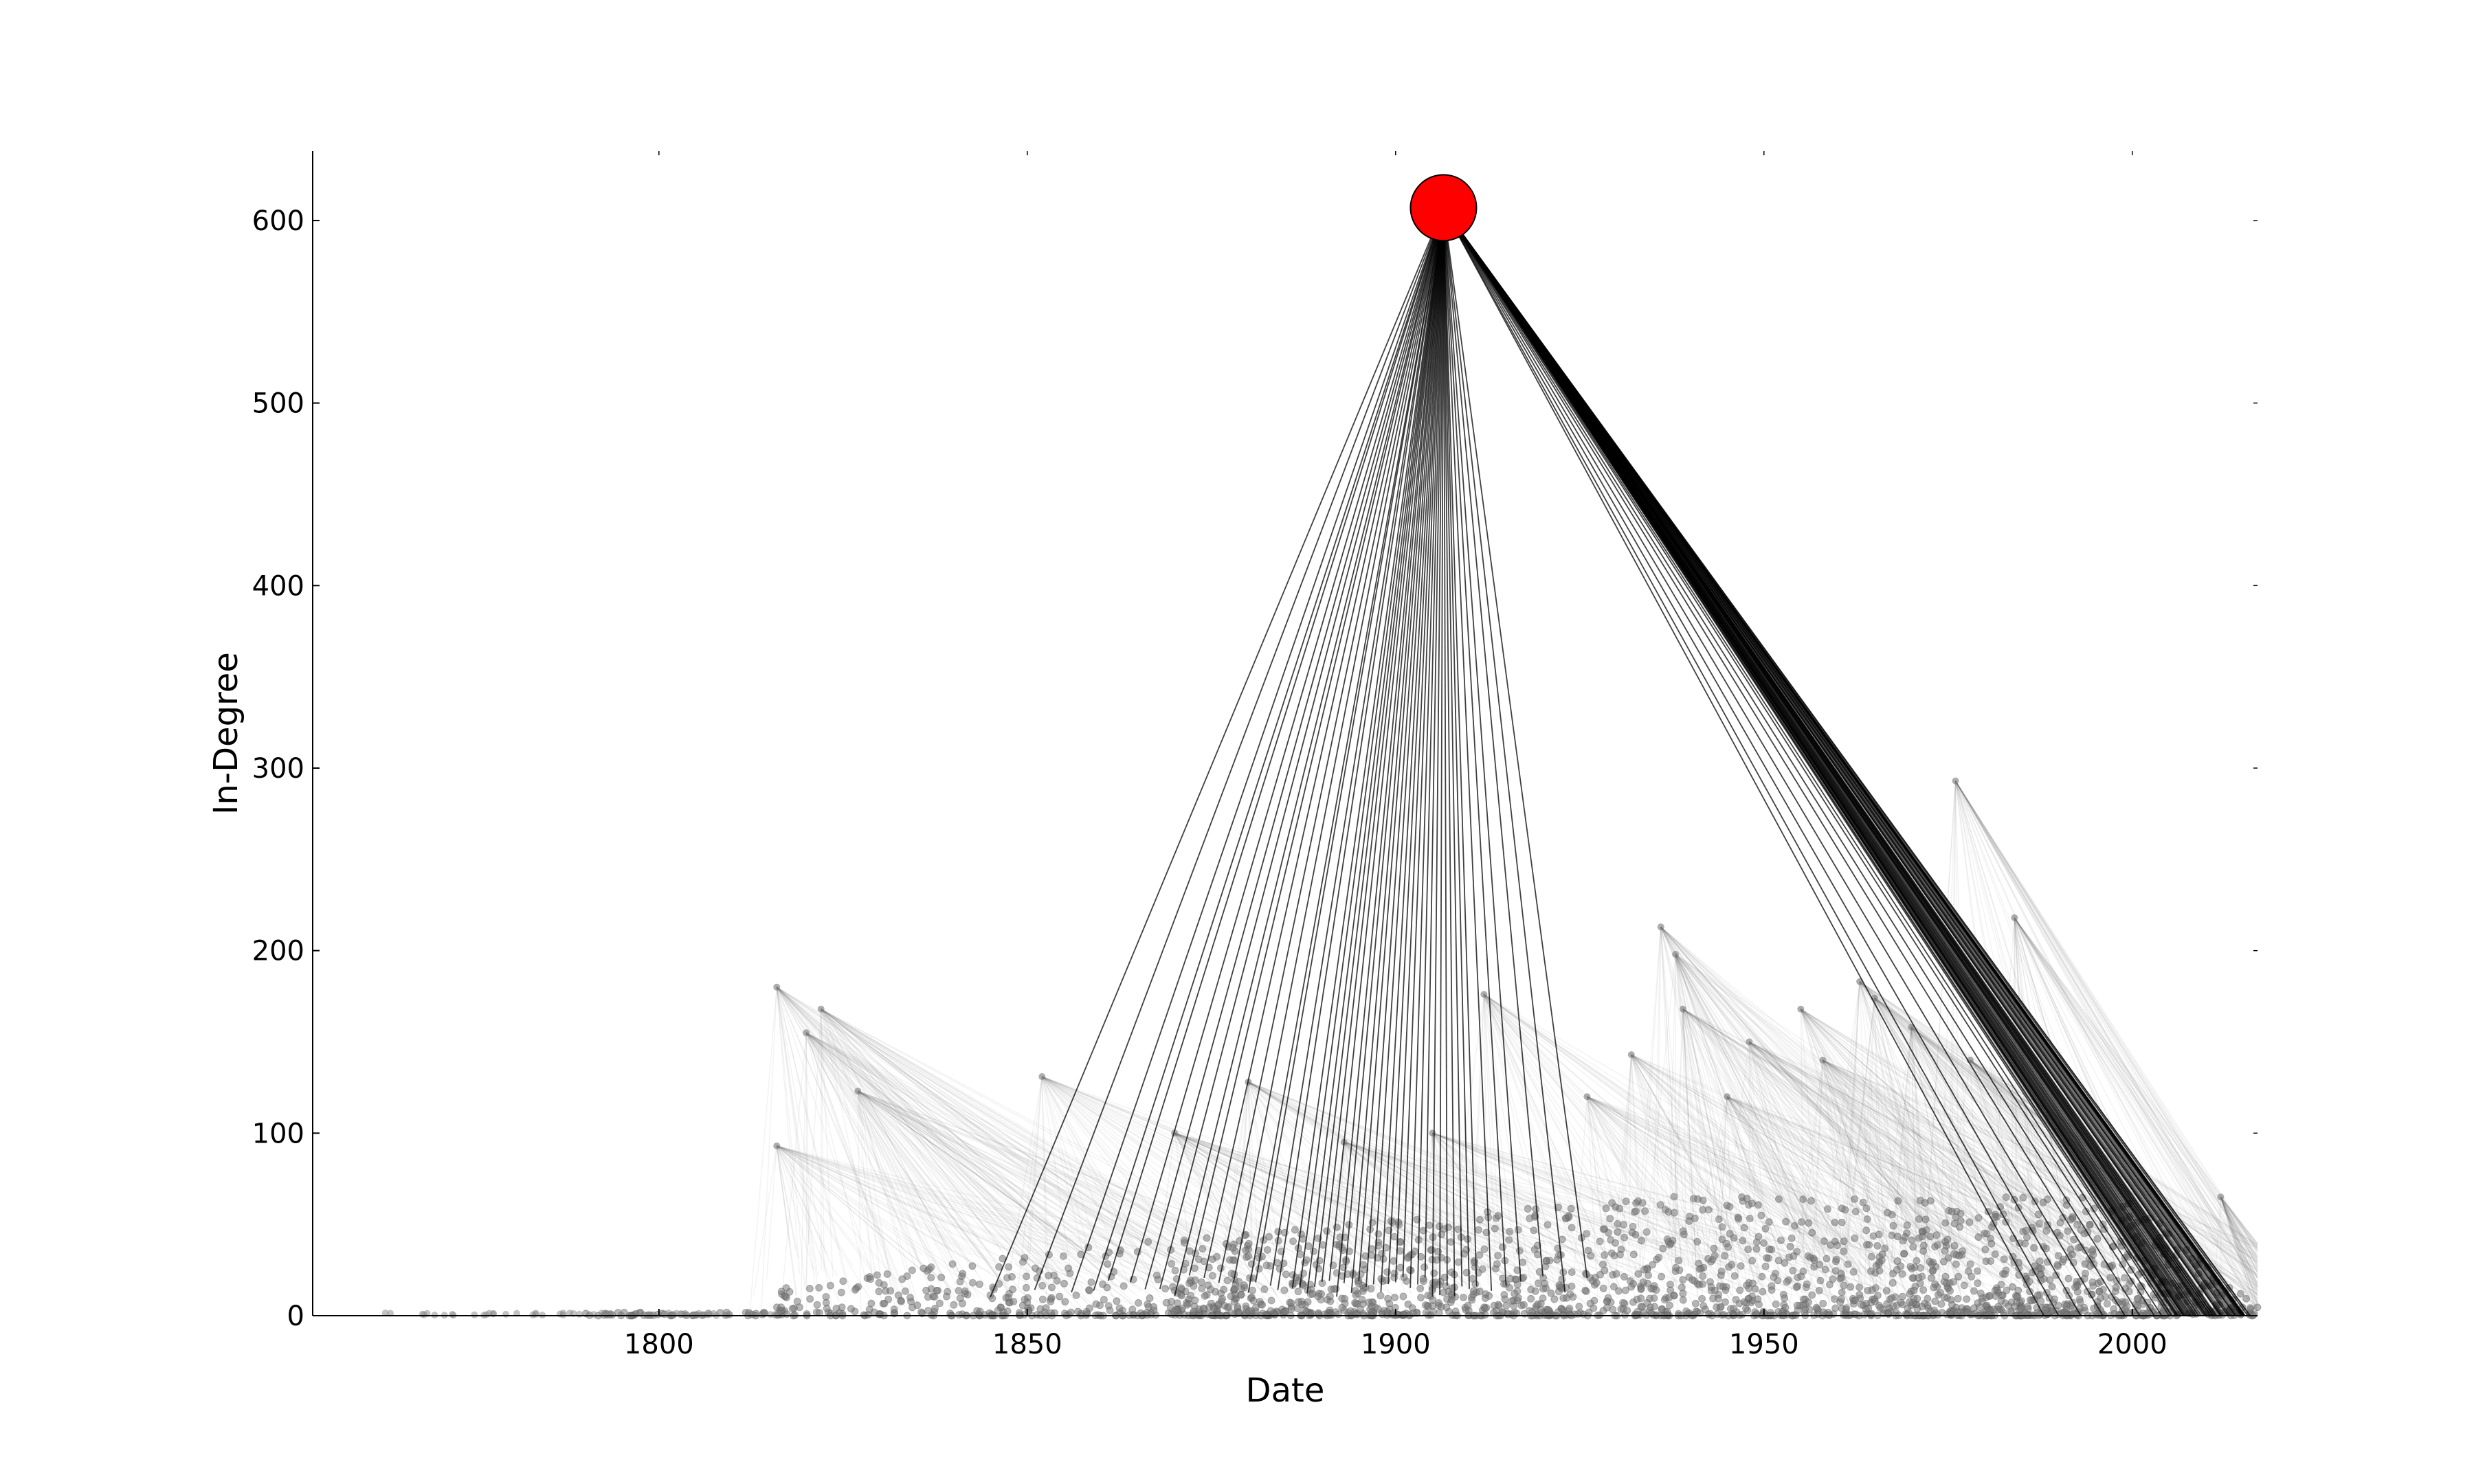  I want to click on citation-edge, so click(971, 1164).